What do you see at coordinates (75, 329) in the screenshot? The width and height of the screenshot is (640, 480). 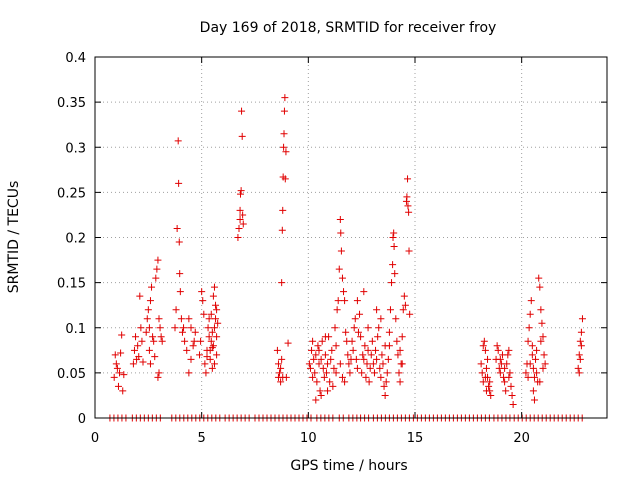 I see `y-tick-label: 0.1` at bounding box center [75, 329].